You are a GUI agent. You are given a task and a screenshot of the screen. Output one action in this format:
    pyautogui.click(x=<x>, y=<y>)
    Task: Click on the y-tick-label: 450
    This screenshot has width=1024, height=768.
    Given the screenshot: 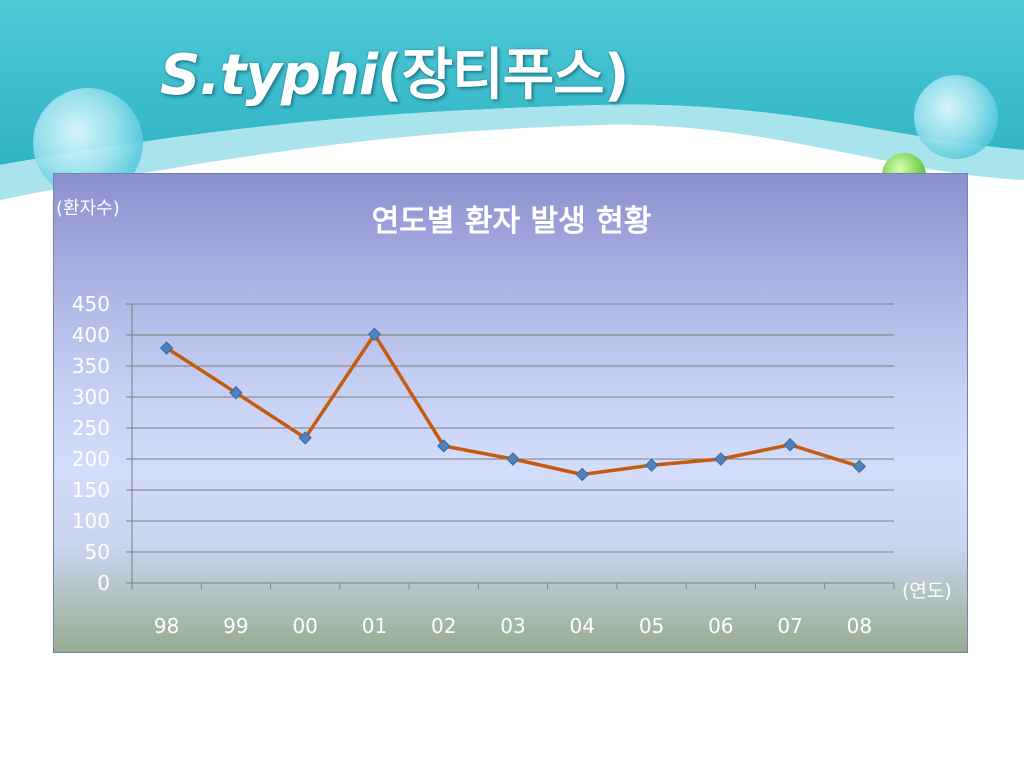 What is the action you would take?
    pyautogui.click(x=91, y=304)
    